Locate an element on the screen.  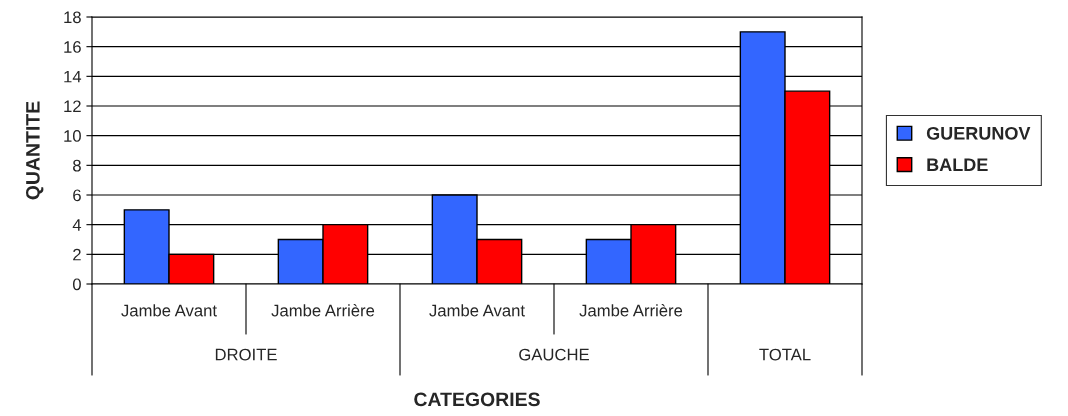
y-tick-label: 8 is located at coordinates (77, 165).